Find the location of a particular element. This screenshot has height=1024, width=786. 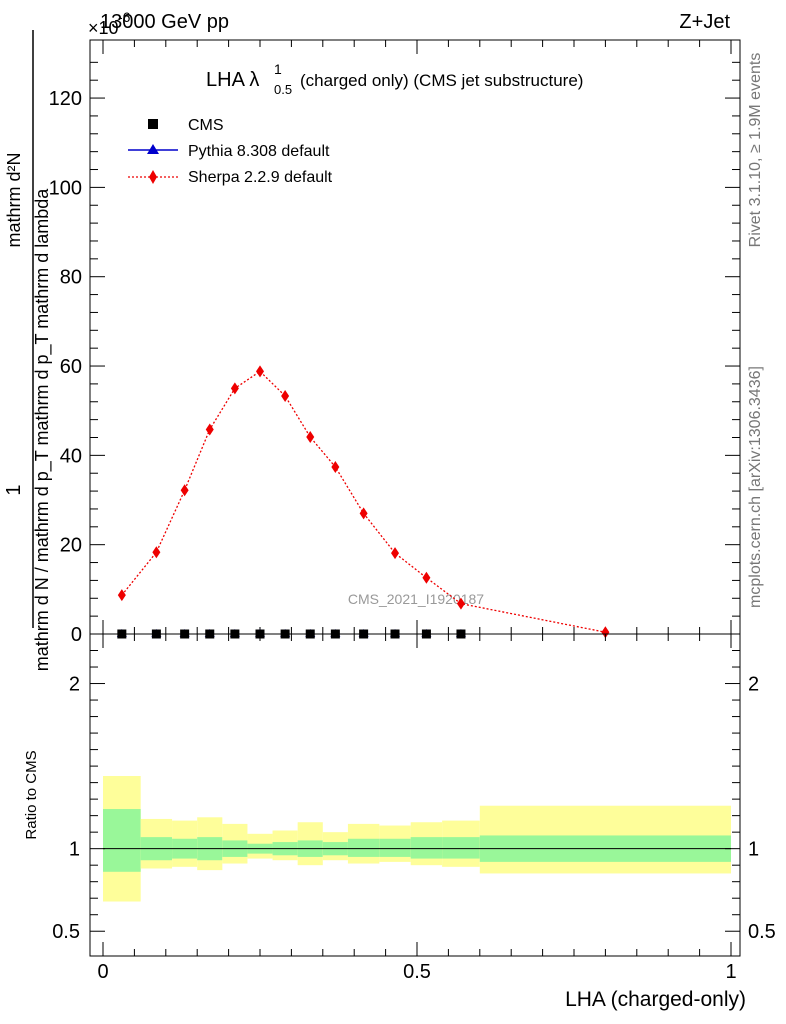

title-superscript: 1 is located at coordinates (278, 69).